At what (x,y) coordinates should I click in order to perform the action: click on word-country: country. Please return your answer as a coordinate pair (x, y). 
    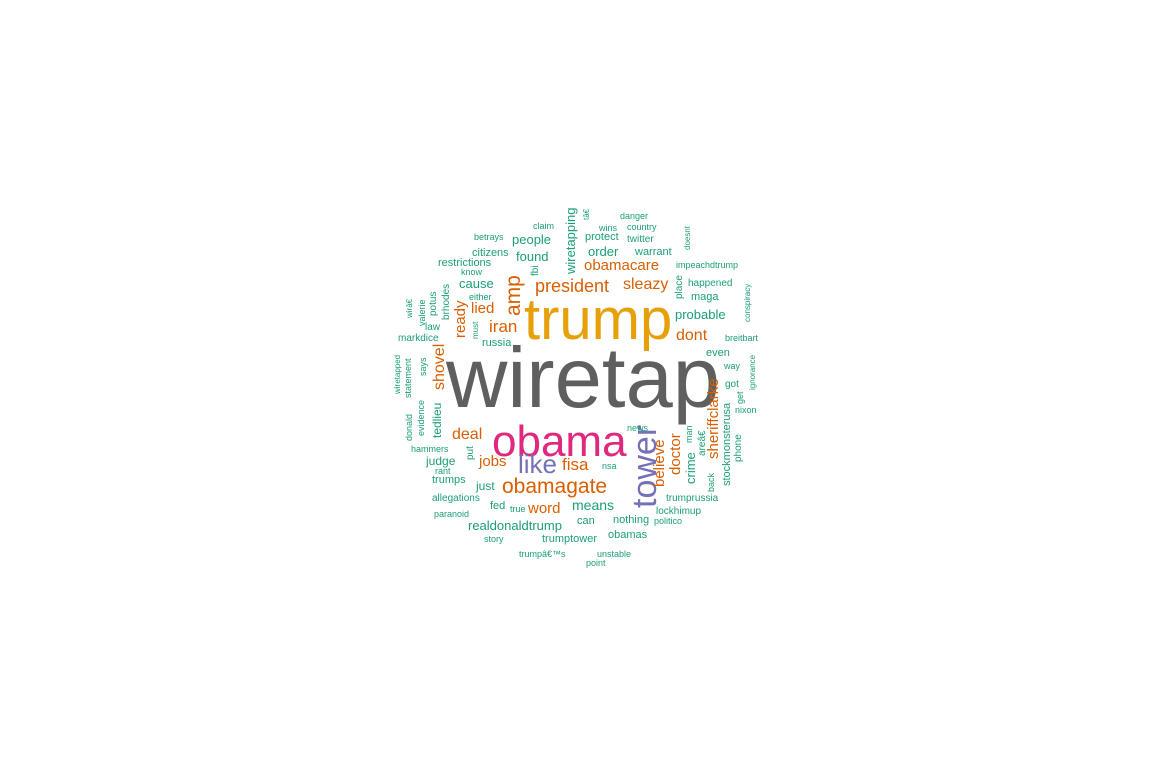
    Looking at the image, I should click on (642, 227).